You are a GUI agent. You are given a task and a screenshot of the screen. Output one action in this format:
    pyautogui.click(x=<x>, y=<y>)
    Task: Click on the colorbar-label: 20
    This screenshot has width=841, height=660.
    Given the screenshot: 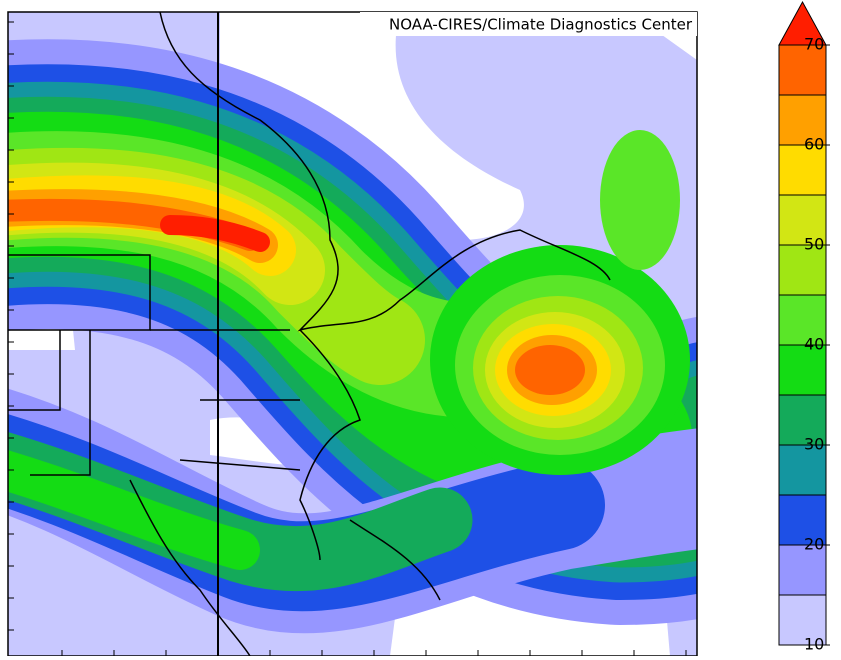 What is the action you would take?
    pyautogui.click(x=814, y=544)
    